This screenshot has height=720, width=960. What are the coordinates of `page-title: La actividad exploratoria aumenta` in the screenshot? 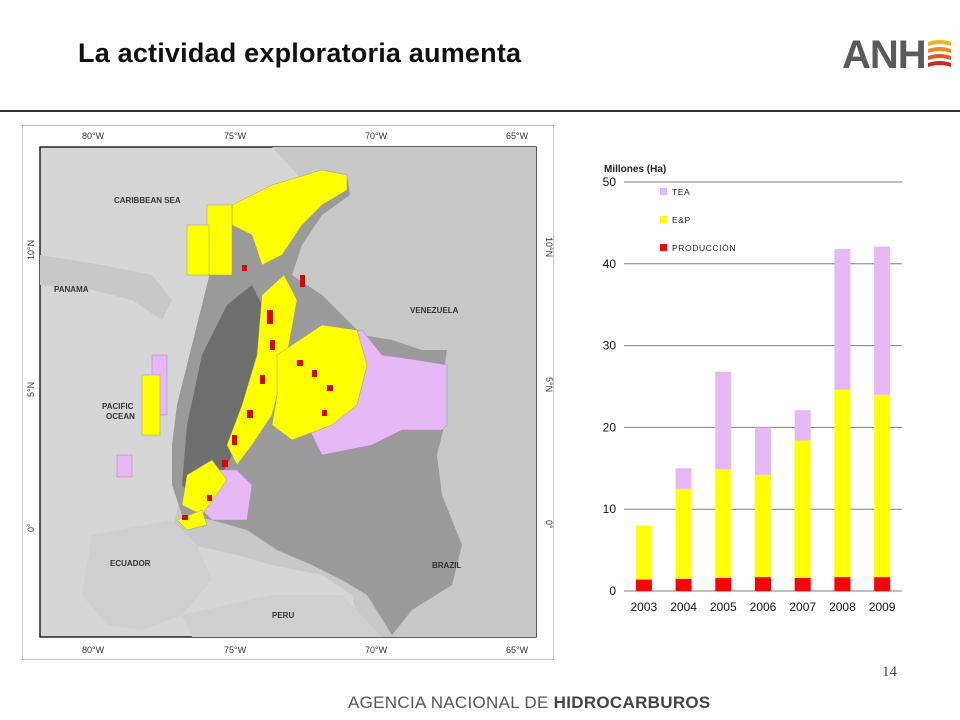 It's located at (300, 53).